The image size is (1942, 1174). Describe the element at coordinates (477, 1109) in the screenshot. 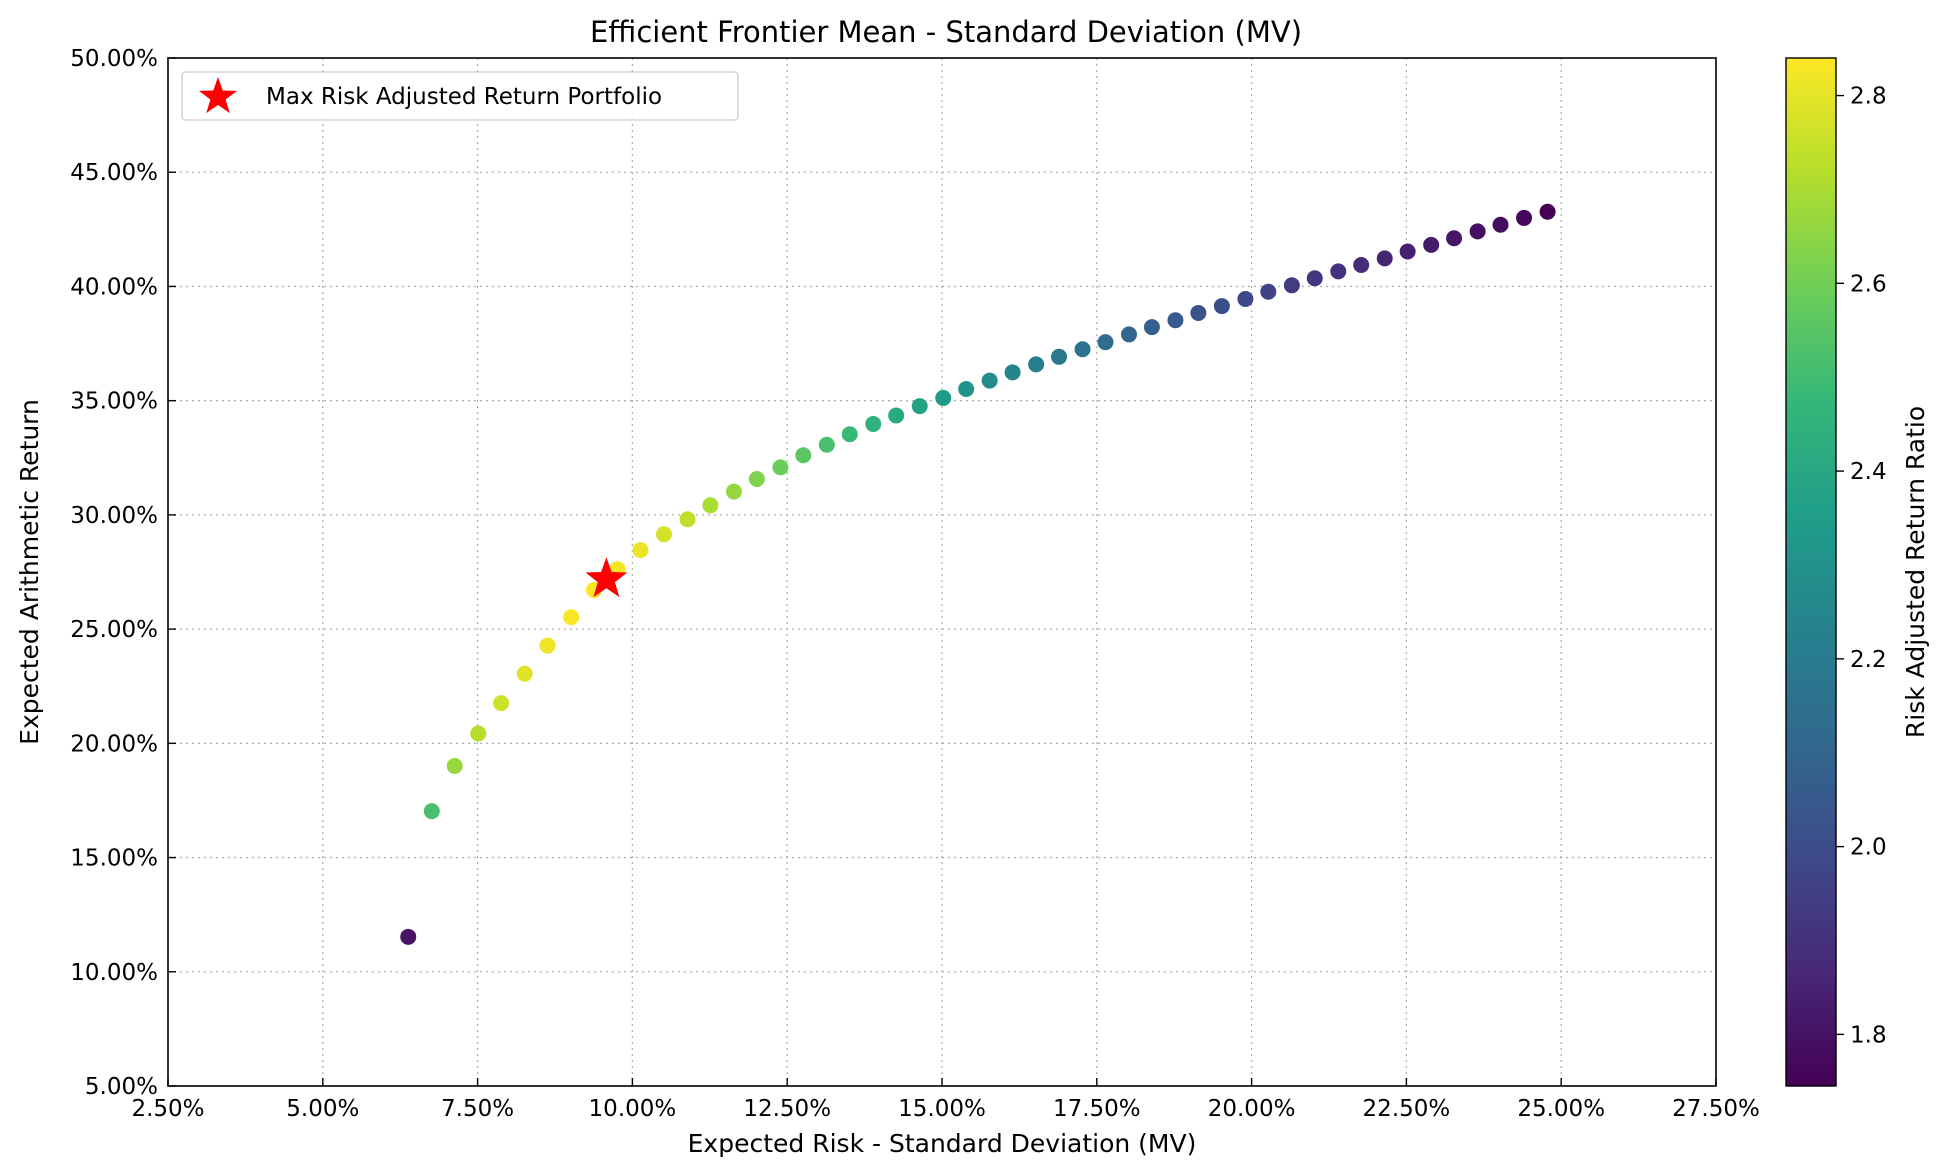

I see `x-tick-label: 7.50%` at that location.